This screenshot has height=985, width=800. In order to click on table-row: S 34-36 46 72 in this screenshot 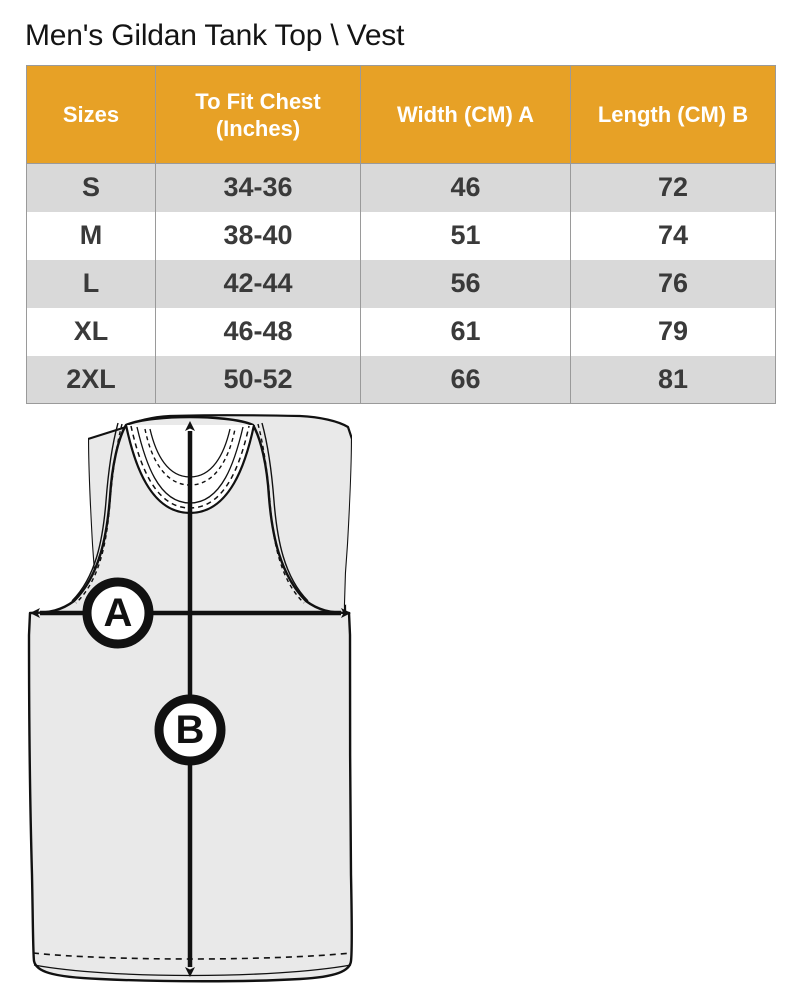, I will do `click(401, 187)`.